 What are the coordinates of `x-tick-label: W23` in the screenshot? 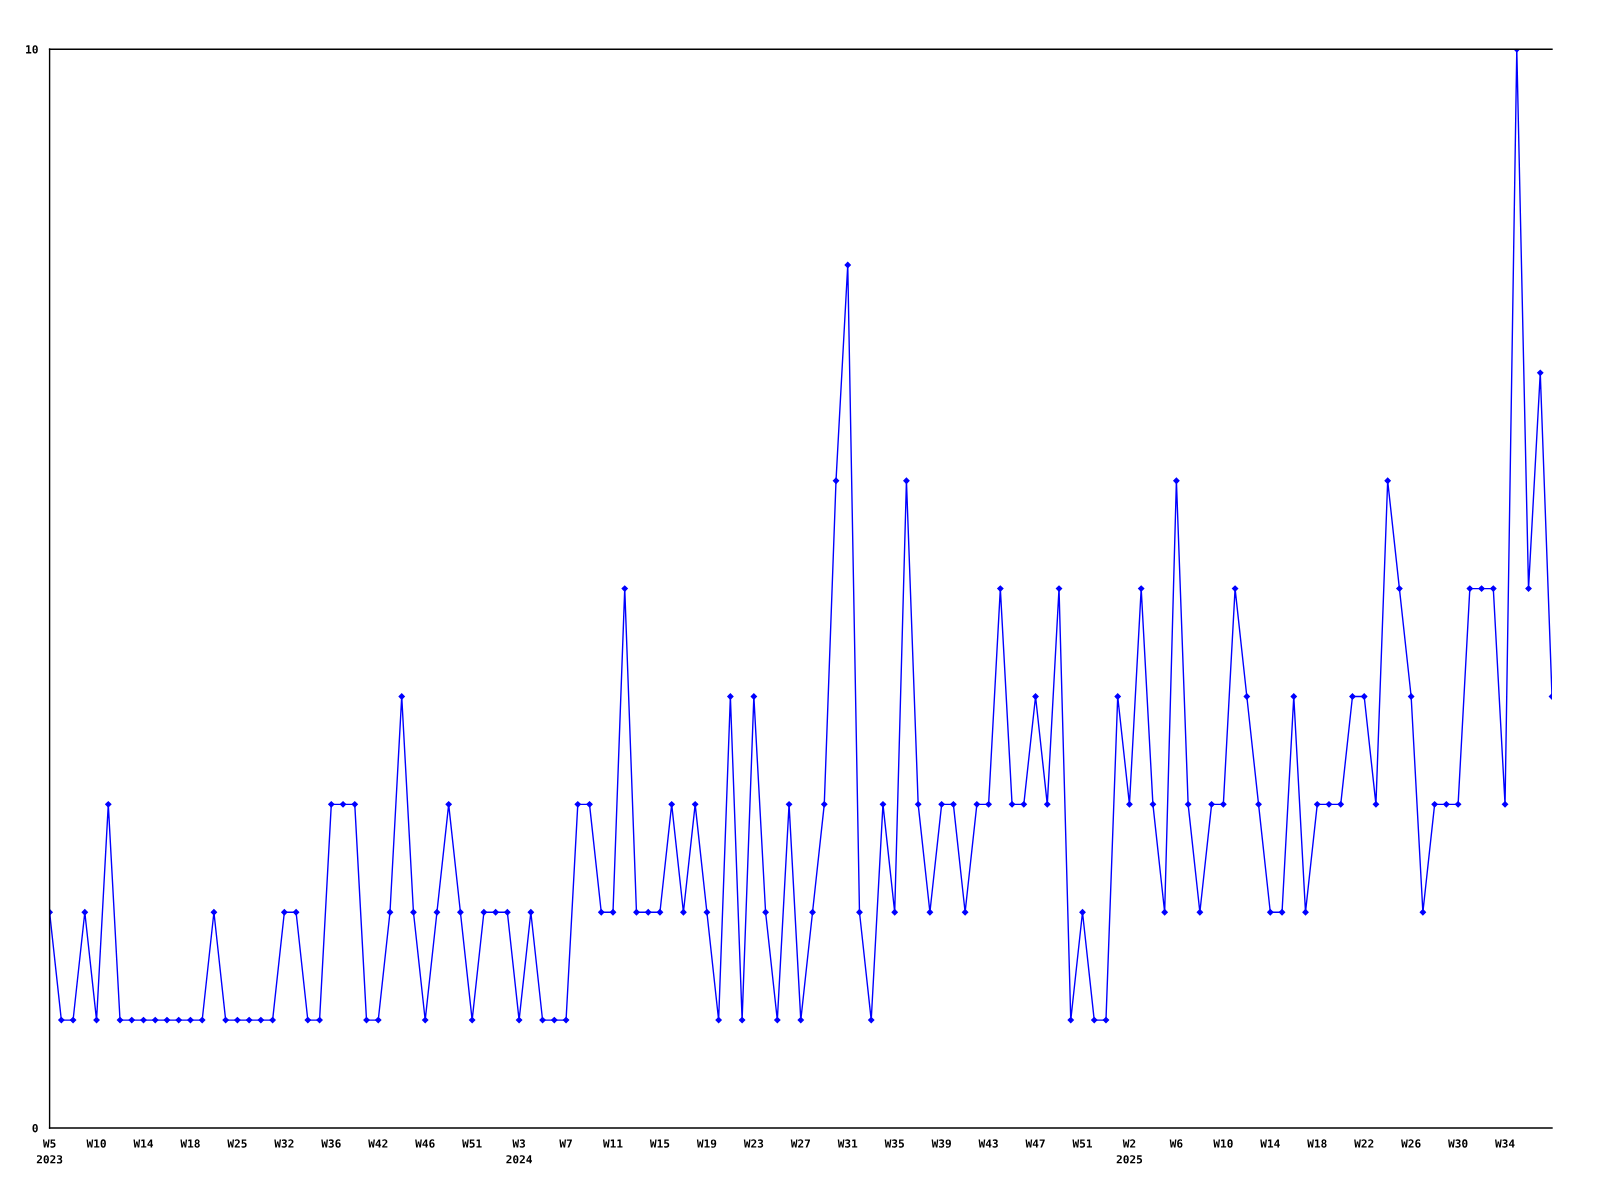 It's located at (753, 1143).